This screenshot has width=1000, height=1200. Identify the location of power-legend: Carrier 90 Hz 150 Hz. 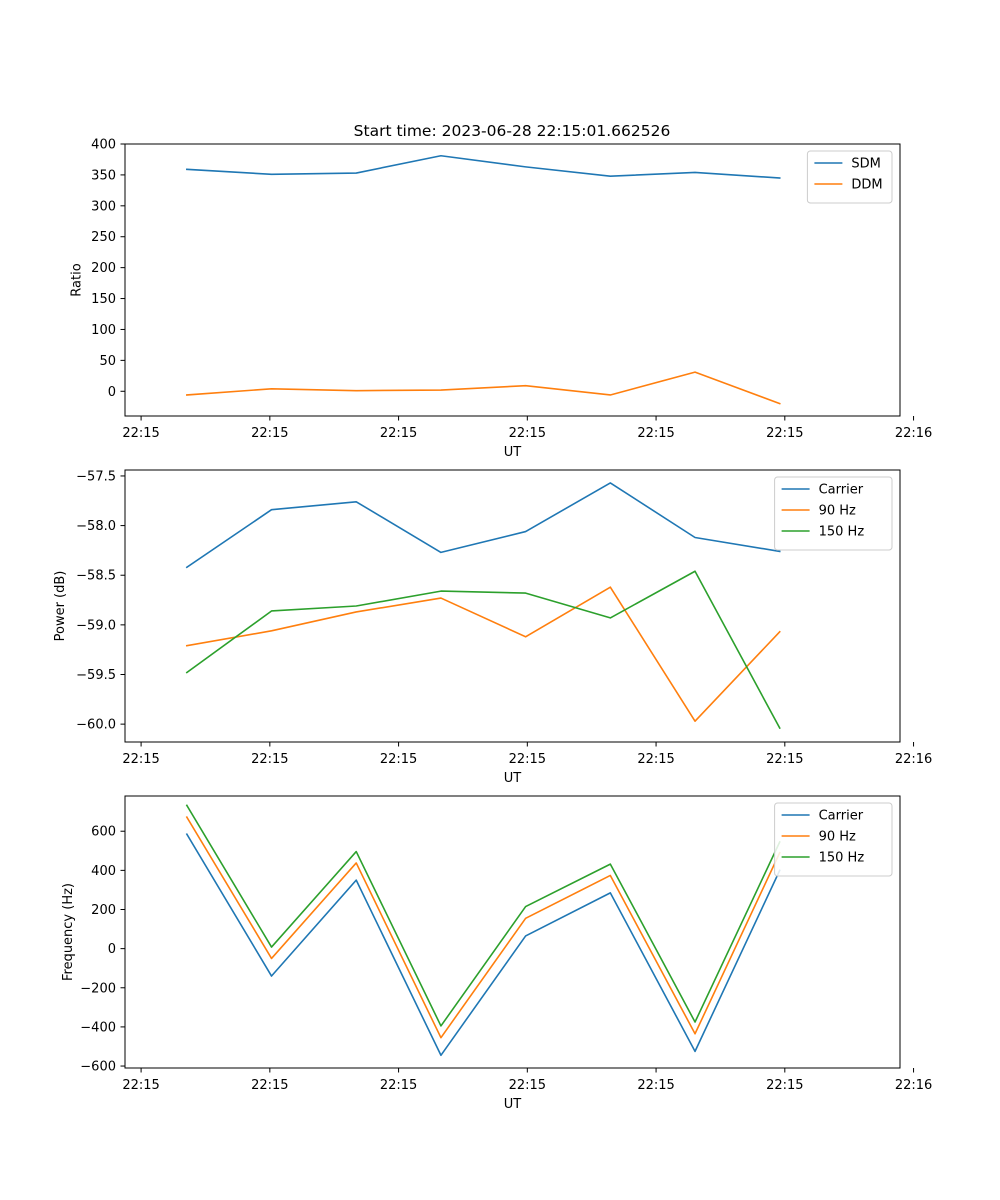
(833, 513).